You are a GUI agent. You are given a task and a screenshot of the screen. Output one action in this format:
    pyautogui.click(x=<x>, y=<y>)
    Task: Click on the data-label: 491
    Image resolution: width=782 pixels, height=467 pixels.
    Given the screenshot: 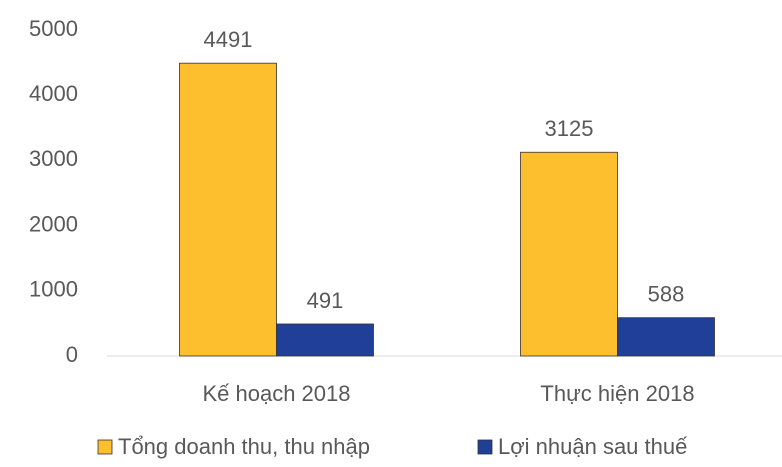 What is the action you would take?
    pyautogui.click(x=325, y=300)
    